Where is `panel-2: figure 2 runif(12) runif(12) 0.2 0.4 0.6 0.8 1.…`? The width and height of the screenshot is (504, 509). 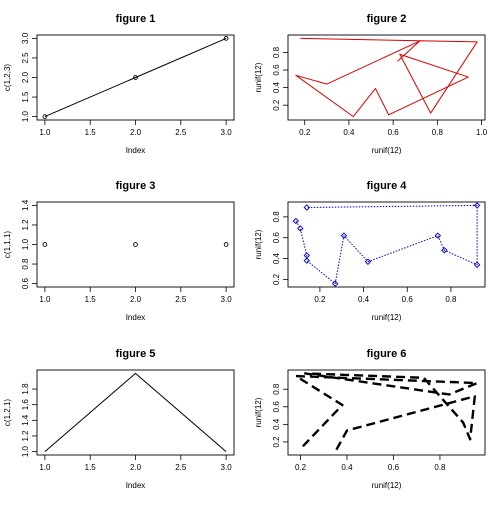 panel-2: figure 2 runif(12) runif(12) 0.2 0.4 0.6 0.8 1.… is located at coordinates (371, 84).